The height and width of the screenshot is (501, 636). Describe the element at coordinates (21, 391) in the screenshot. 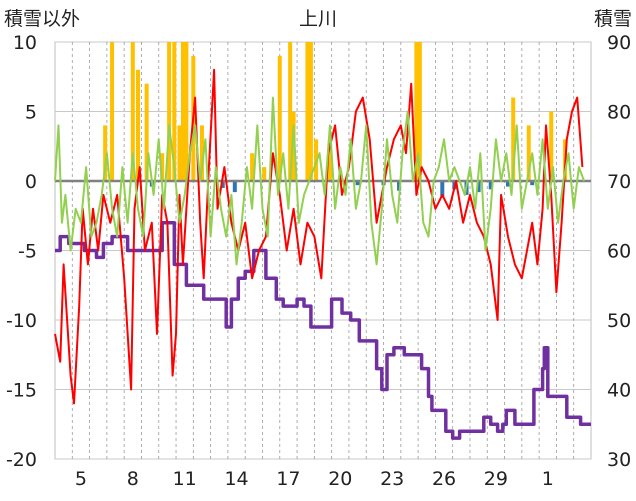

I see `y-left-tick-label: -15` at that location.